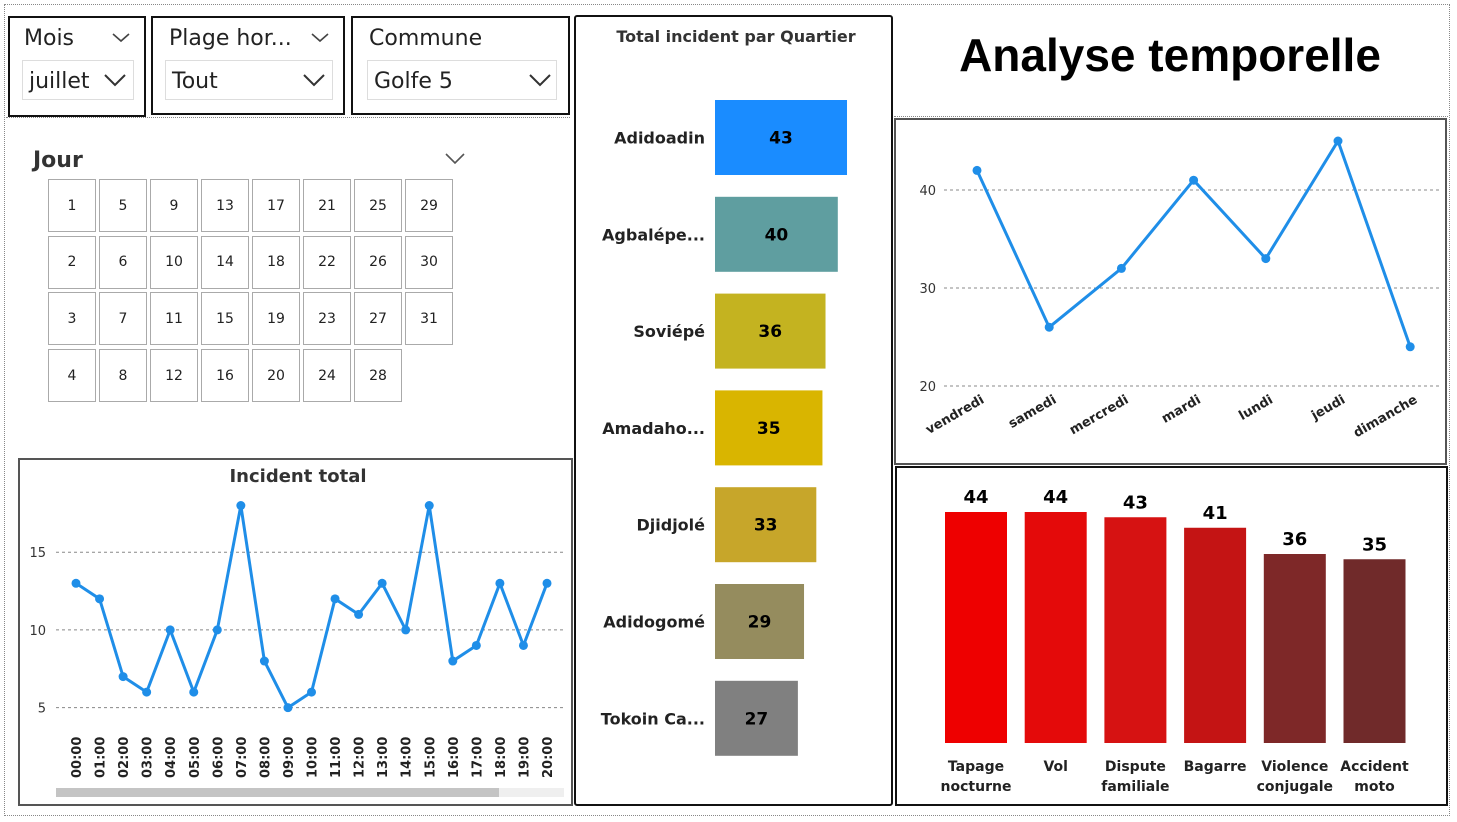  Describe the element at coordinates (429, 319) in the screenshot. I see `day-button: 31` at that location.